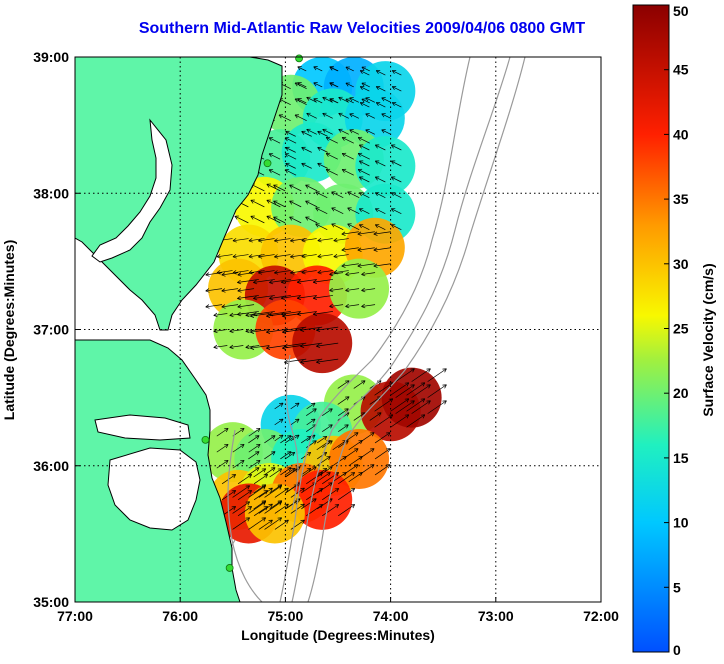  Describe the element at coordinates (681, 523) in the screenshot. I see `colorbar-tick-label: 10` at that location.